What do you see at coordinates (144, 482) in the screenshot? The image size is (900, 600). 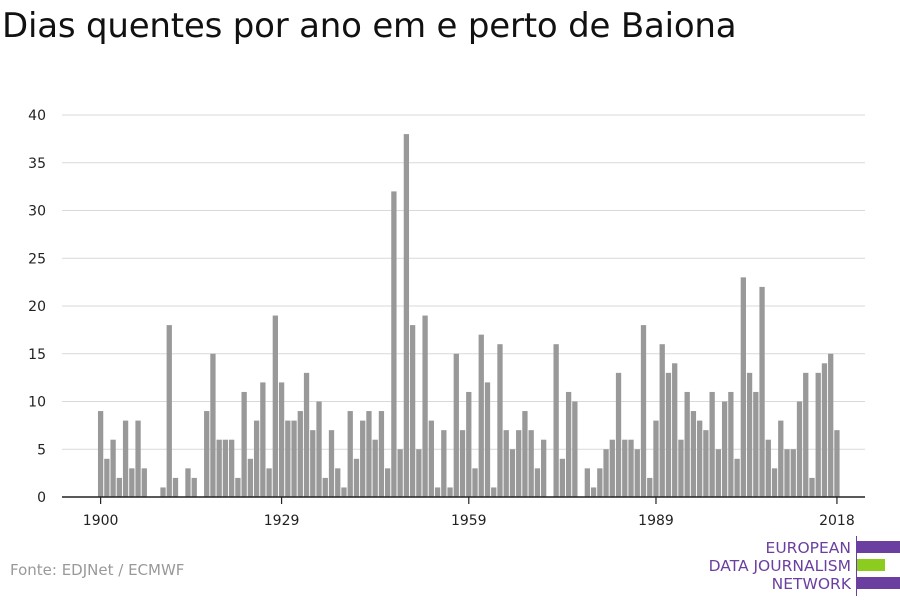 I see `bar-1907` at bounding box center [144, 482].